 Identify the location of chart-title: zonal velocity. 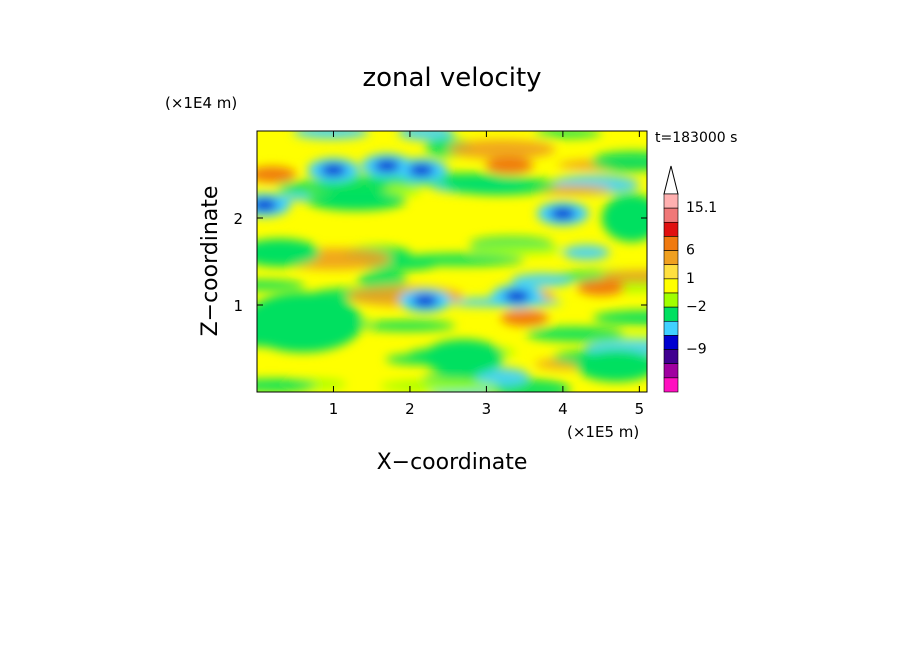
(451, 78).